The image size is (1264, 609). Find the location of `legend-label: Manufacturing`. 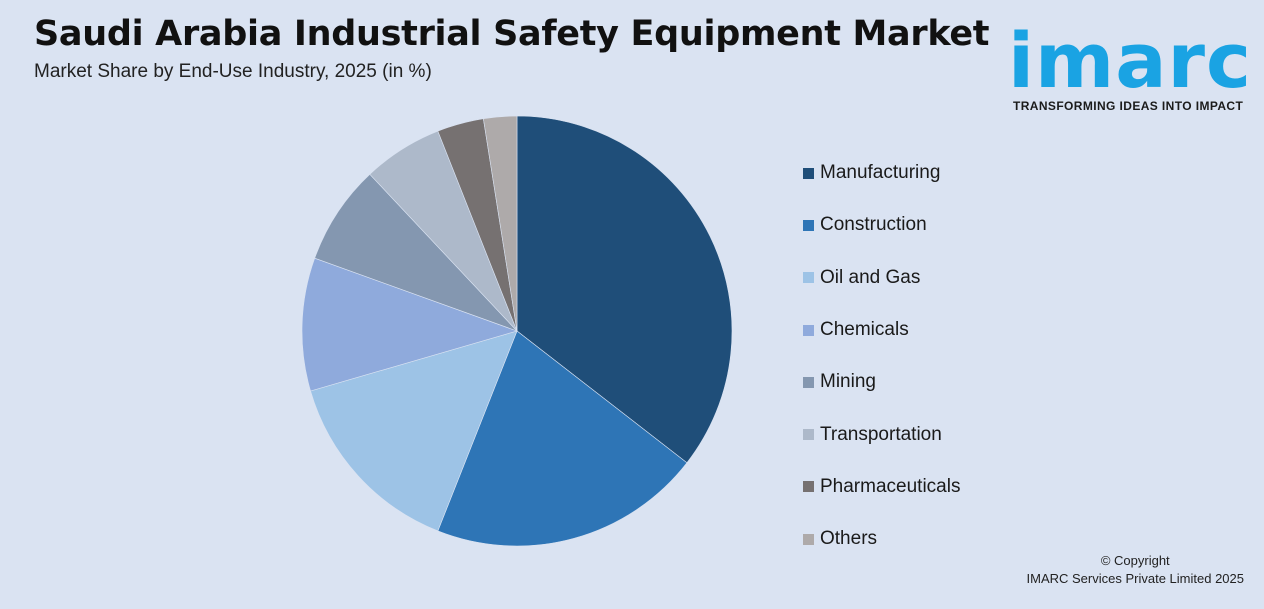

legend-label: Manufacturing is located at coordinates (880, 173).